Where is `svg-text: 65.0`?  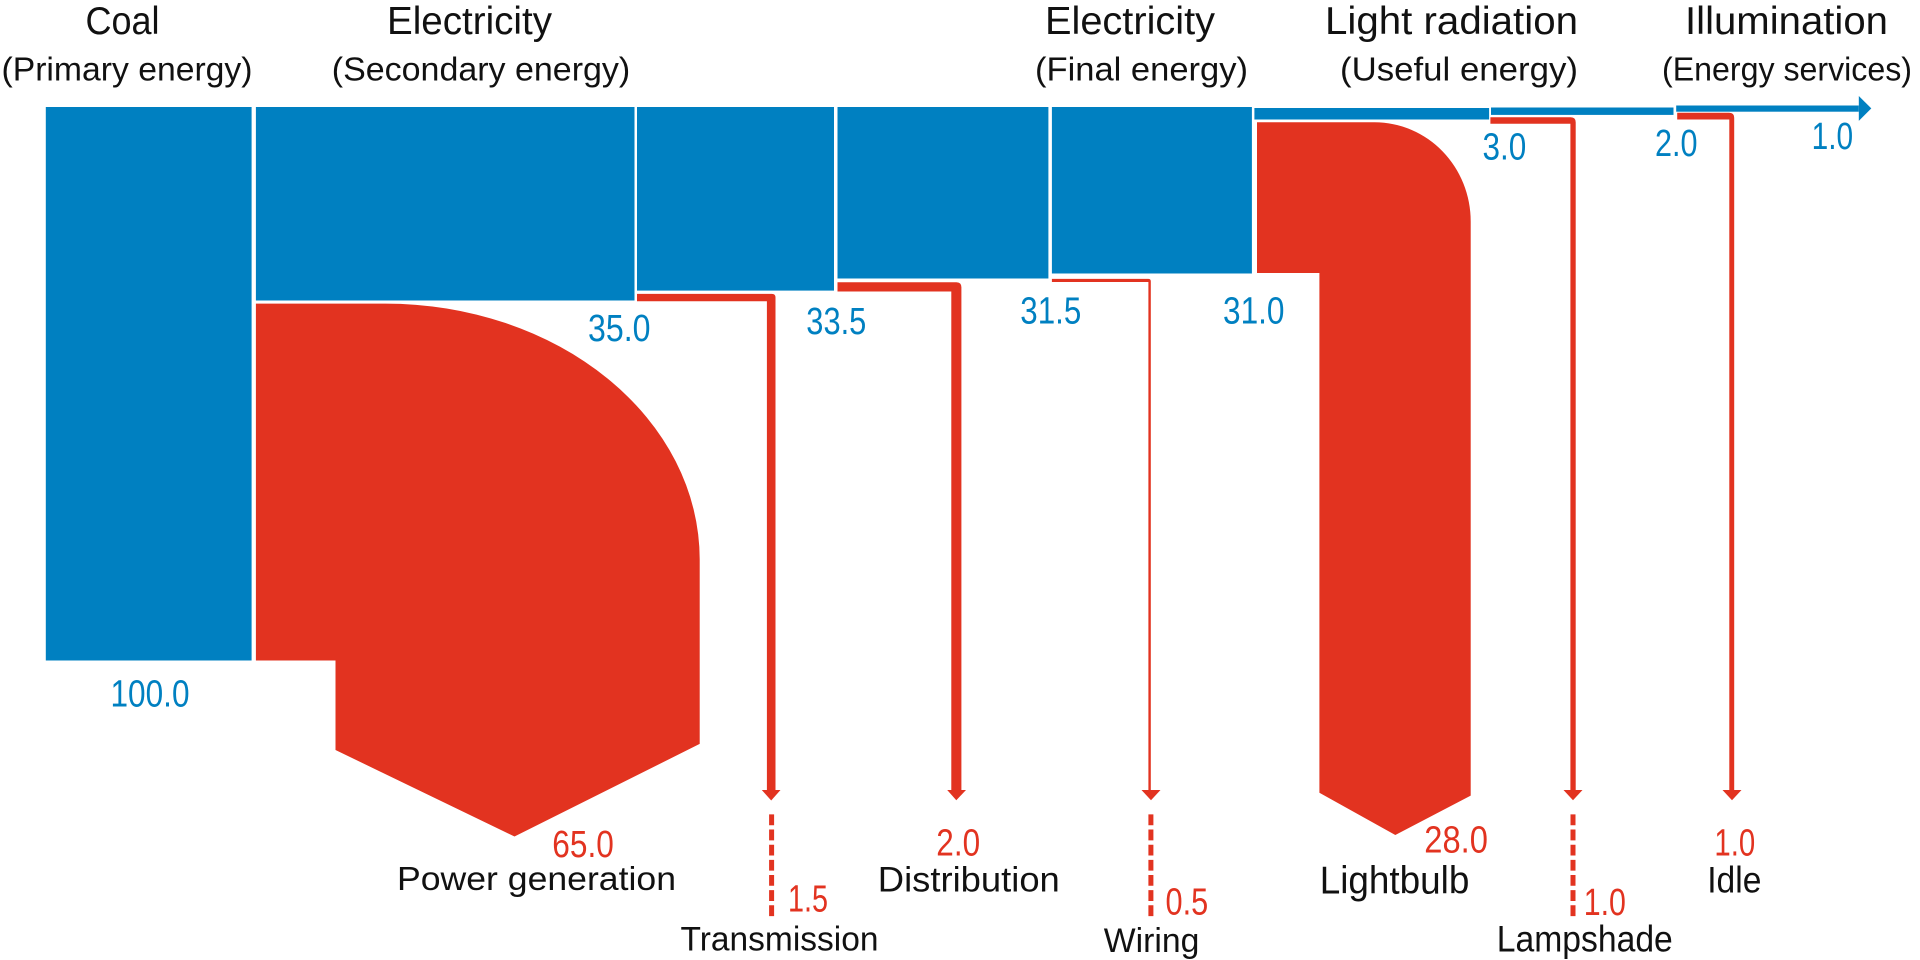
svg-text: 65.0 is located at coordinates (583, 845).